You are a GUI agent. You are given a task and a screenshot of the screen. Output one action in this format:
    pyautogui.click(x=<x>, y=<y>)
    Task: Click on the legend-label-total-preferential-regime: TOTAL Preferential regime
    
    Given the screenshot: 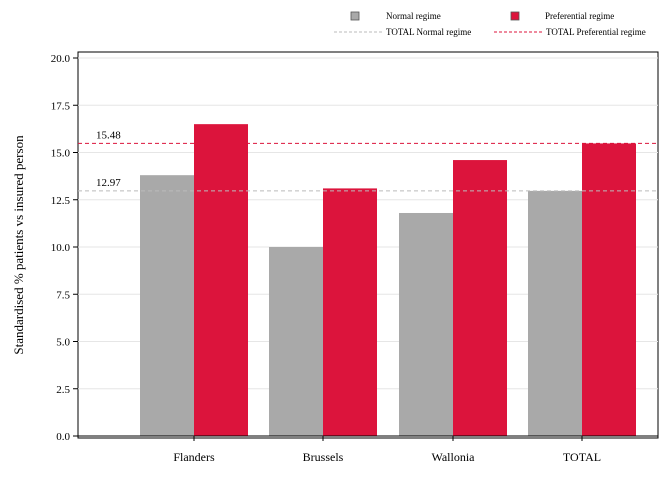 What is the action you would take?
    pyautogui.click(x=596, y=32)
    